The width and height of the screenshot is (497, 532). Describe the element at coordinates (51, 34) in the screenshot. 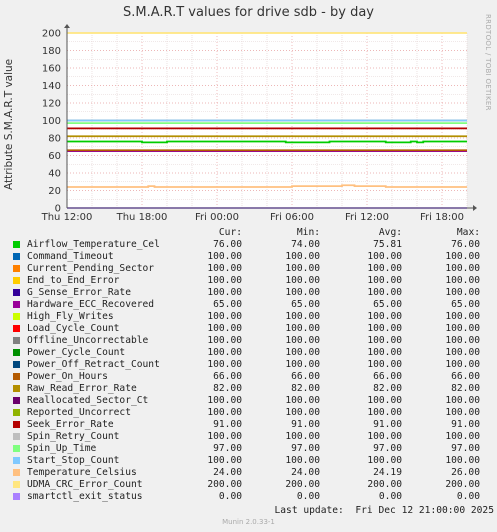

I see `y-tick-label: 200` at that location.